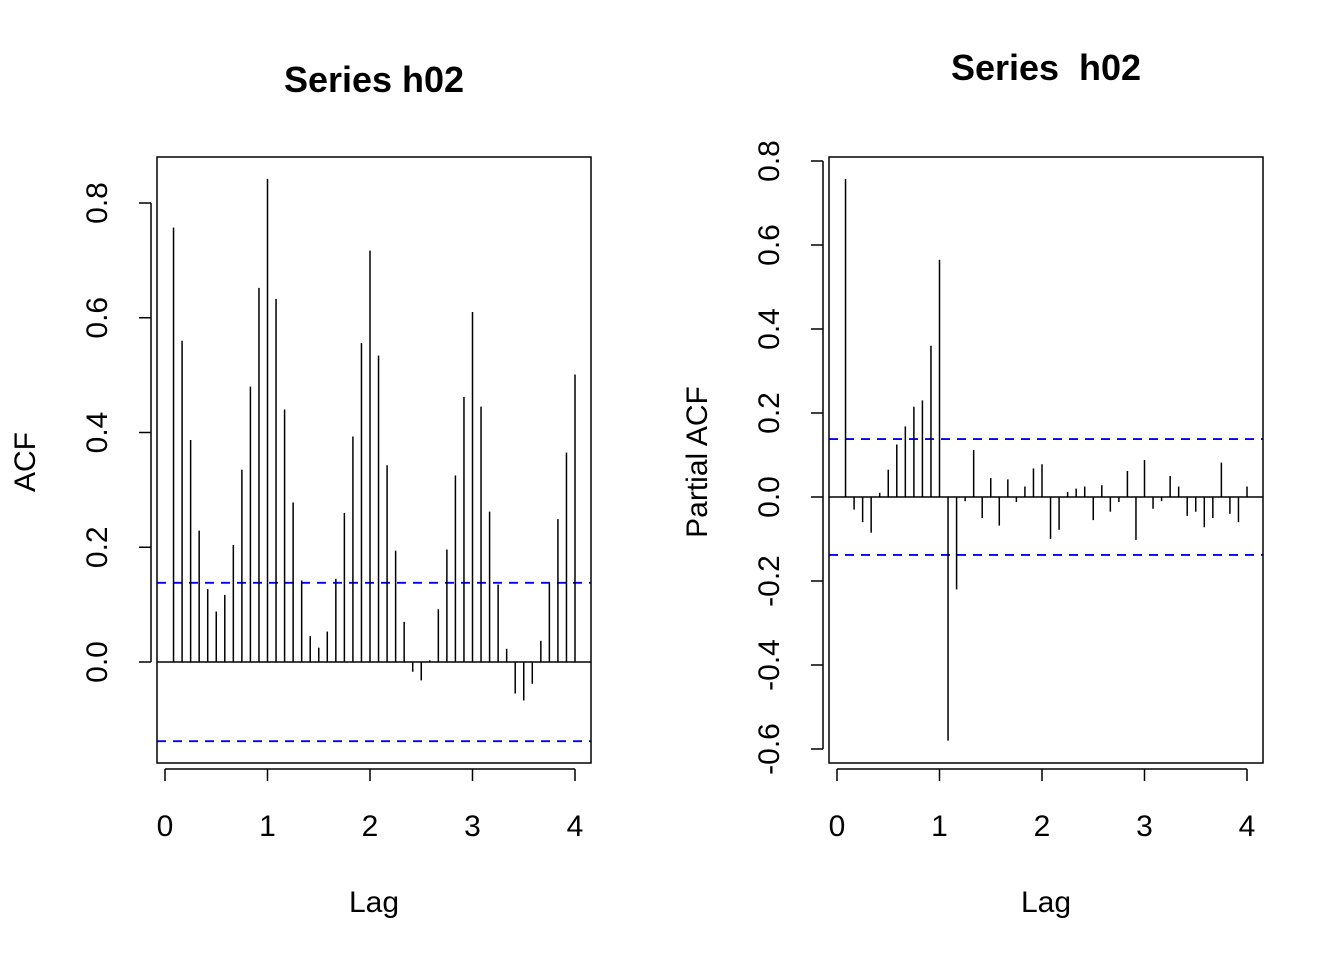  Describe the element at coordinates (267, 826) in the screenshot. I see `acf-x-tick-label: 1` at that location.